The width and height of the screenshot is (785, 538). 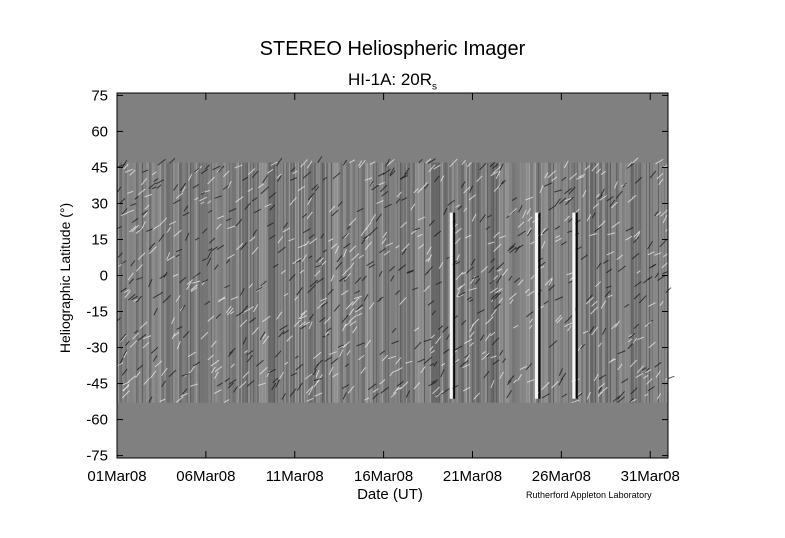 I want to click on x-tick-label: 26Mar08, so click(x=561, y=476).